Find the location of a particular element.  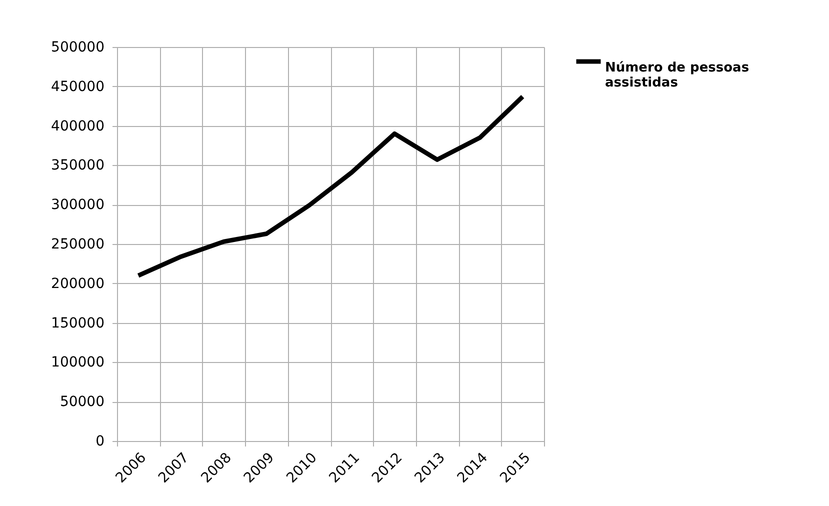

y-tick-label: 350000 is located at coordinates (77, 166).